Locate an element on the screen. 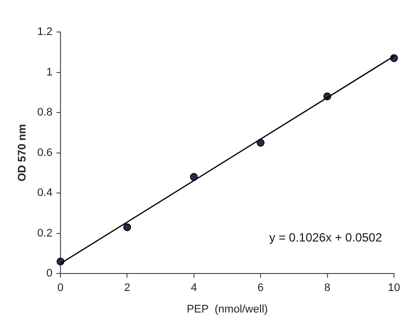 This screenshot has height=332, width=416. x-axis-title: PEP (nmol/well) is located at coordinates (227, 309).